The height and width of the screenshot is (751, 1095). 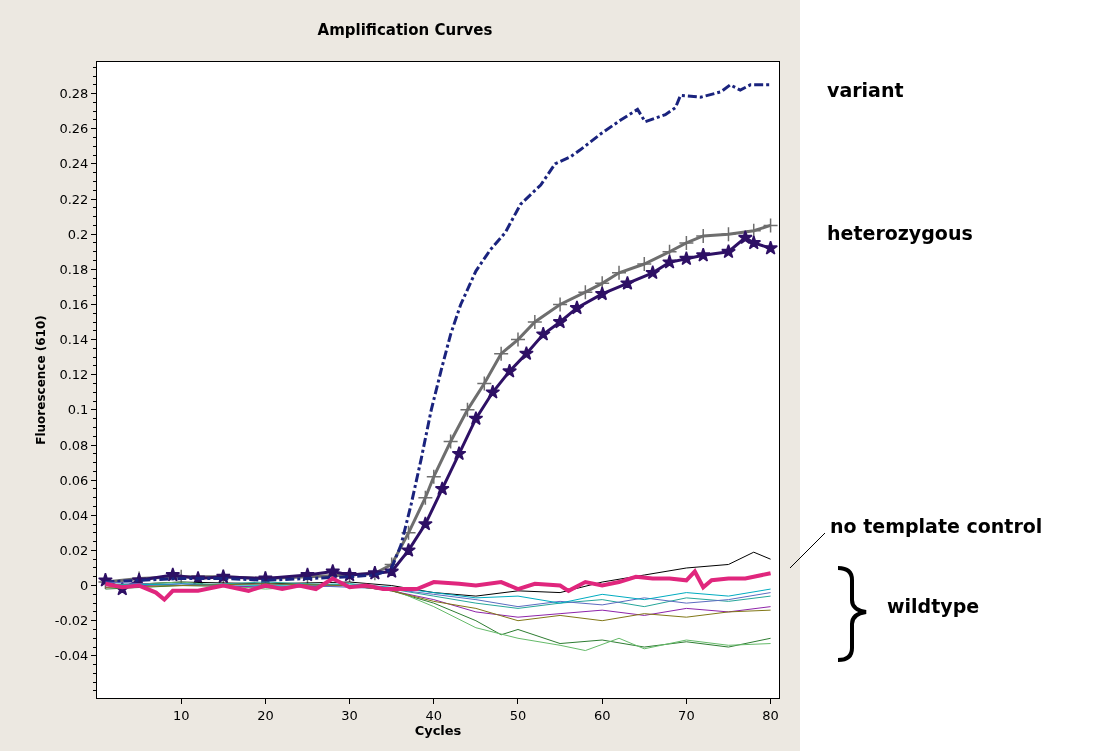 I want to click on x-axis-title: Cycles, so click(x=438, y=730).